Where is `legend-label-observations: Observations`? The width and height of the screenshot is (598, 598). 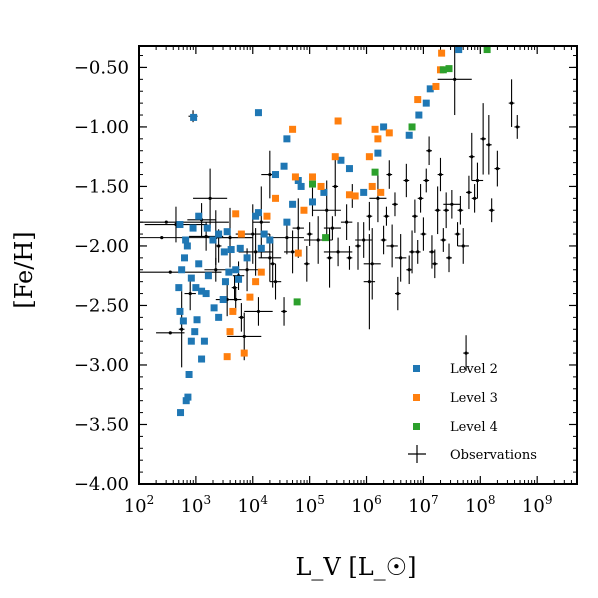 legend-label-observations: Observations is located at coordinates (493, 455).